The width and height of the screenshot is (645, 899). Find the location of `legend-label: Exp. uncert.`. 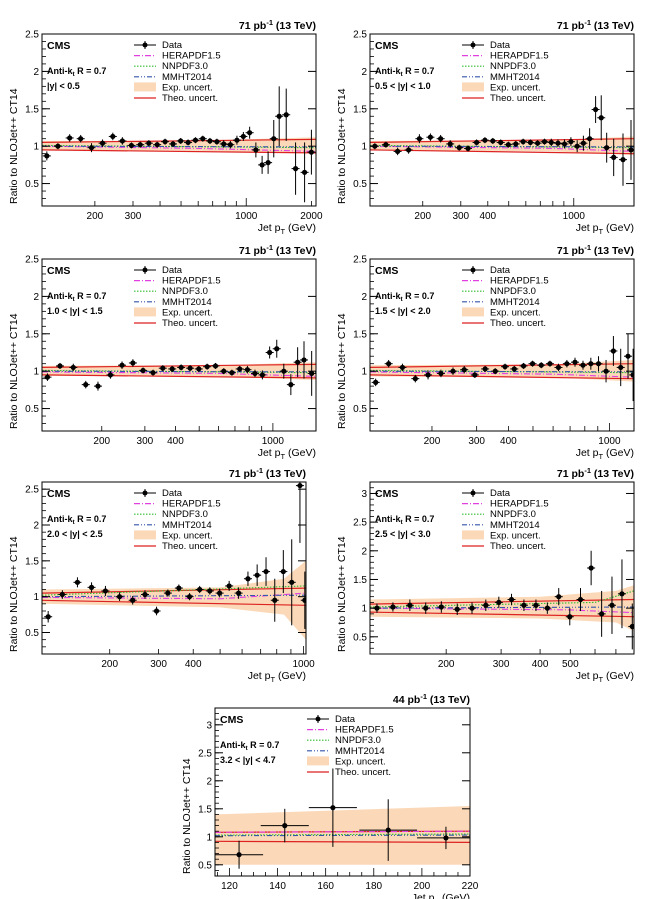

legend-label: Exp. uncert. is located at coordinates (187, 87).